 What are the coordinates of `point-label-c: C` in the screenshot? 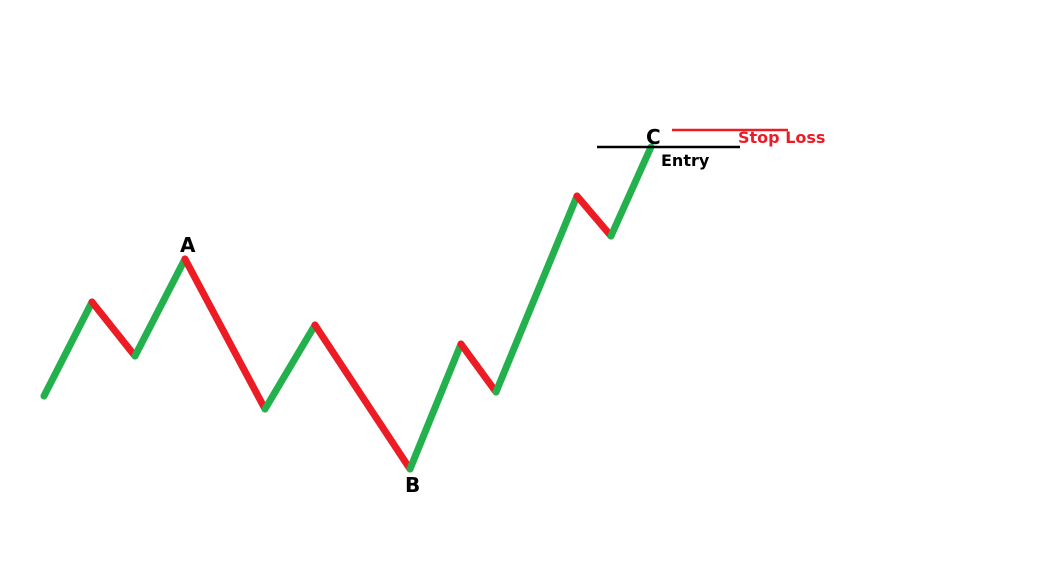 It's located at (653, 137).